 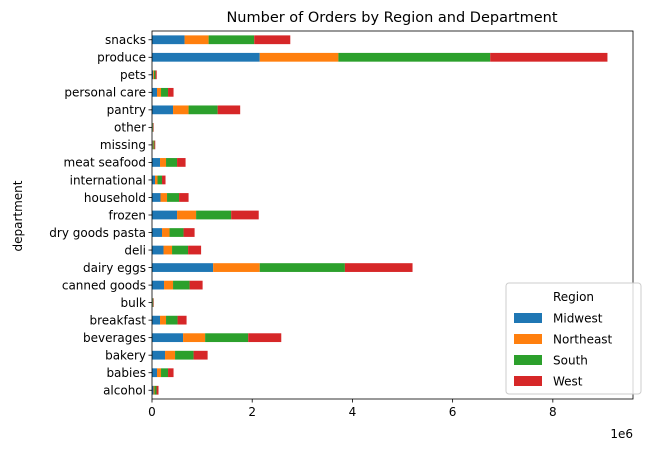 What do you see at coordinates (189, 232) in the screenshot?
I see `bar-dry-goods-pasta-west` at bounding box center [189, 232].